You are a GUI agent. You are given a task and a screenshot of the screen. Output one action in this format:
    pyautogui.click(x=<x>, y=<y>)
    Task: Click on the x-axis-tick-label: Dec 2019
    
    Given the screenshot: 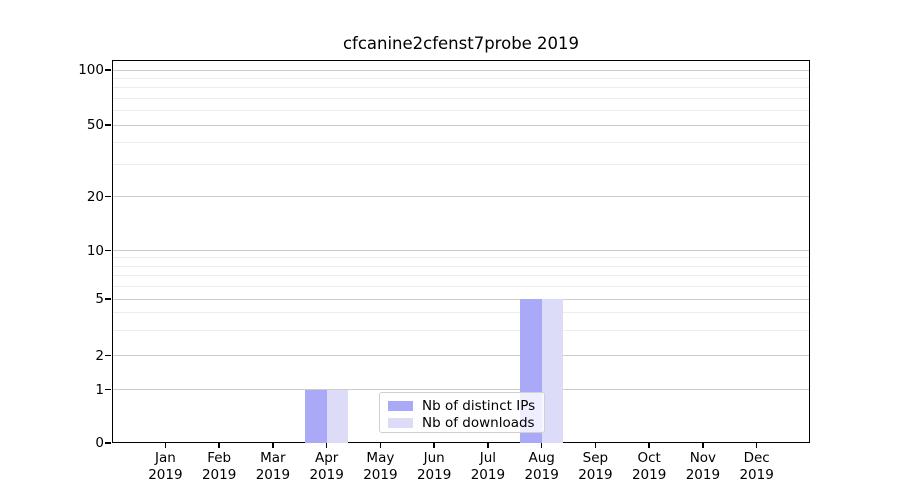 What is the action you would take?
    pyautogui.click(x=757, y=466)
    